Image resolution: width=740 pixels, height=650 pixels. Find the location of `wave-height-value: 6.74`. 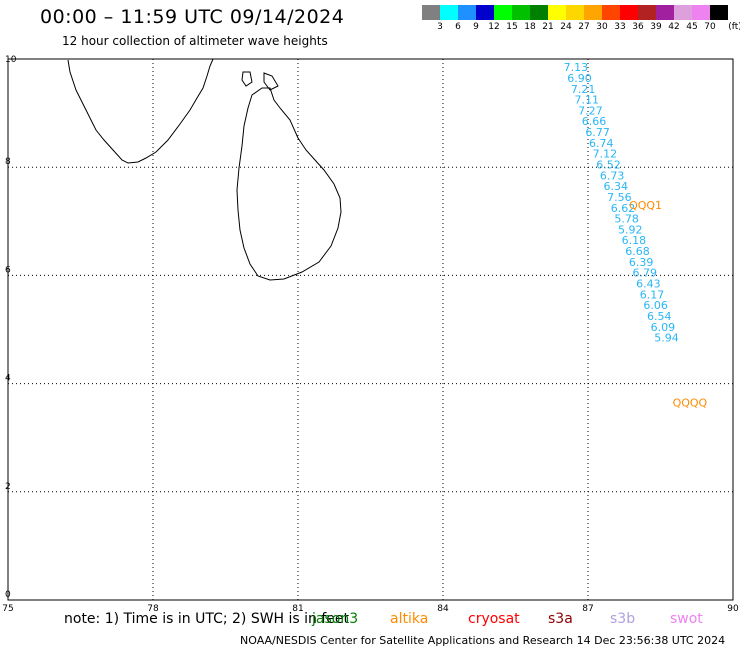

wave-height-value: 6.74 is located at coordinates (601, 143).